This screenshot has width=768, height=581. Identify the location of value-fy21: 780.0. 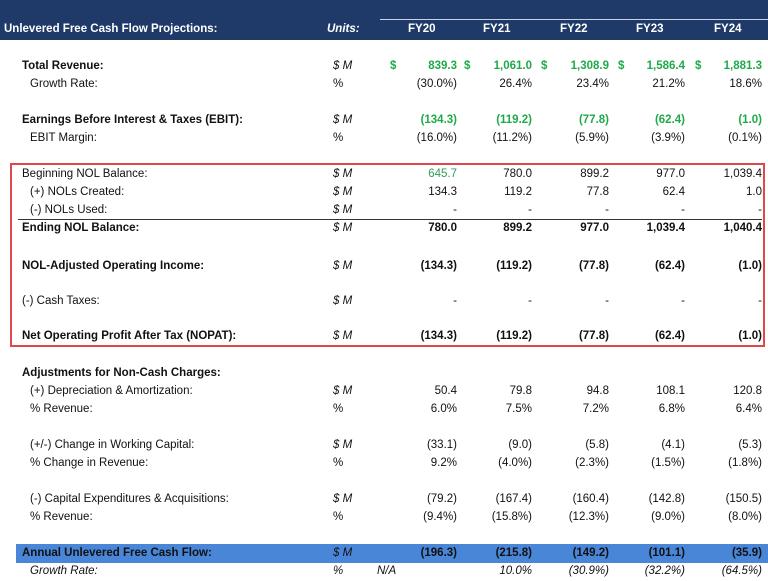
(517, 174).